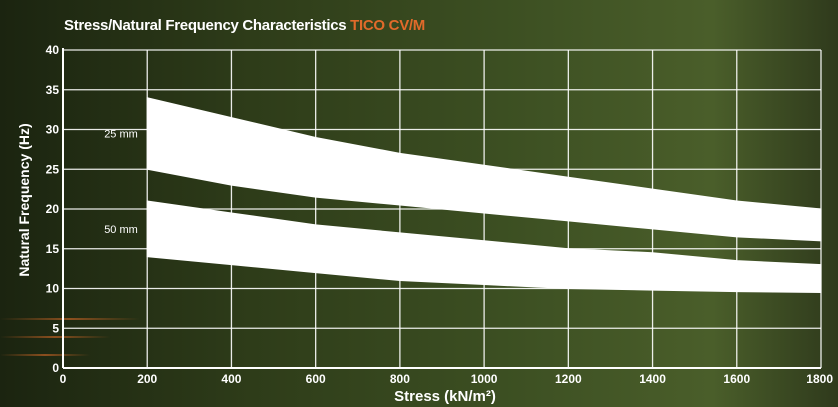  Describe the element at coordinates (53, 249) in the screenshot. I see `y-tick-label: 15` at that location.